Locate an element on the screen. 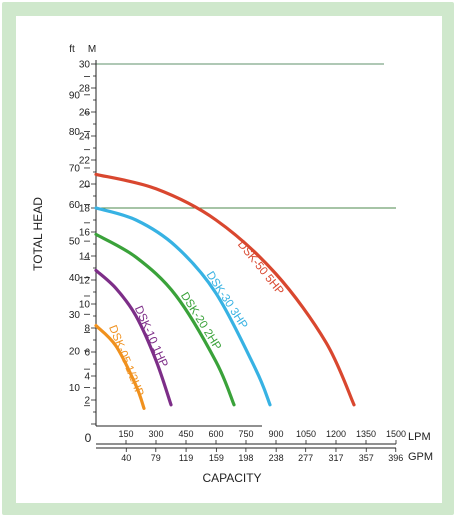 This screenshot has height=519, width=458. gpm-unit-label: GPM is located at coordinates (420, 457).